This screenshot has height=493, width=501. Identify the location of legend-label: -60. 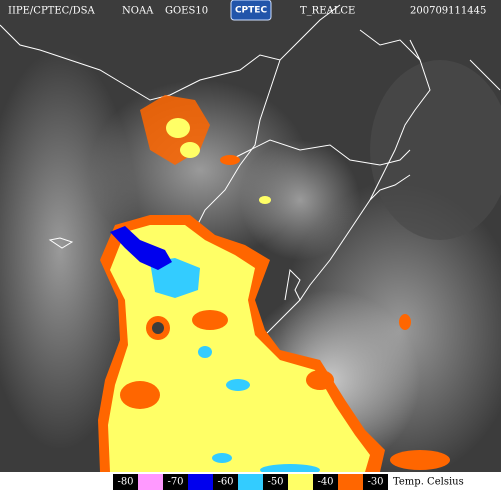
(225, 482).